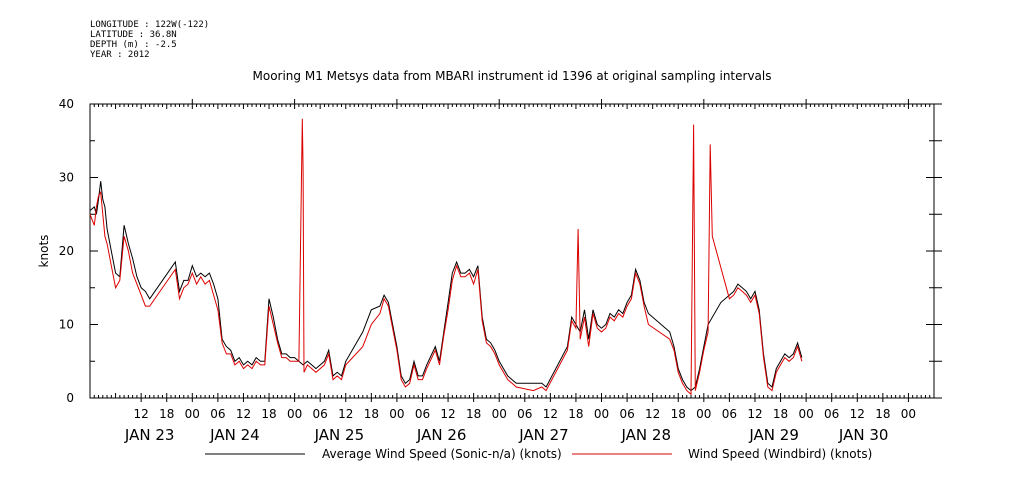  Describe the element at coordinates (133, 35) in the screenshot. I see `latitude-label: LATITUDE : 36.8N` at that location.